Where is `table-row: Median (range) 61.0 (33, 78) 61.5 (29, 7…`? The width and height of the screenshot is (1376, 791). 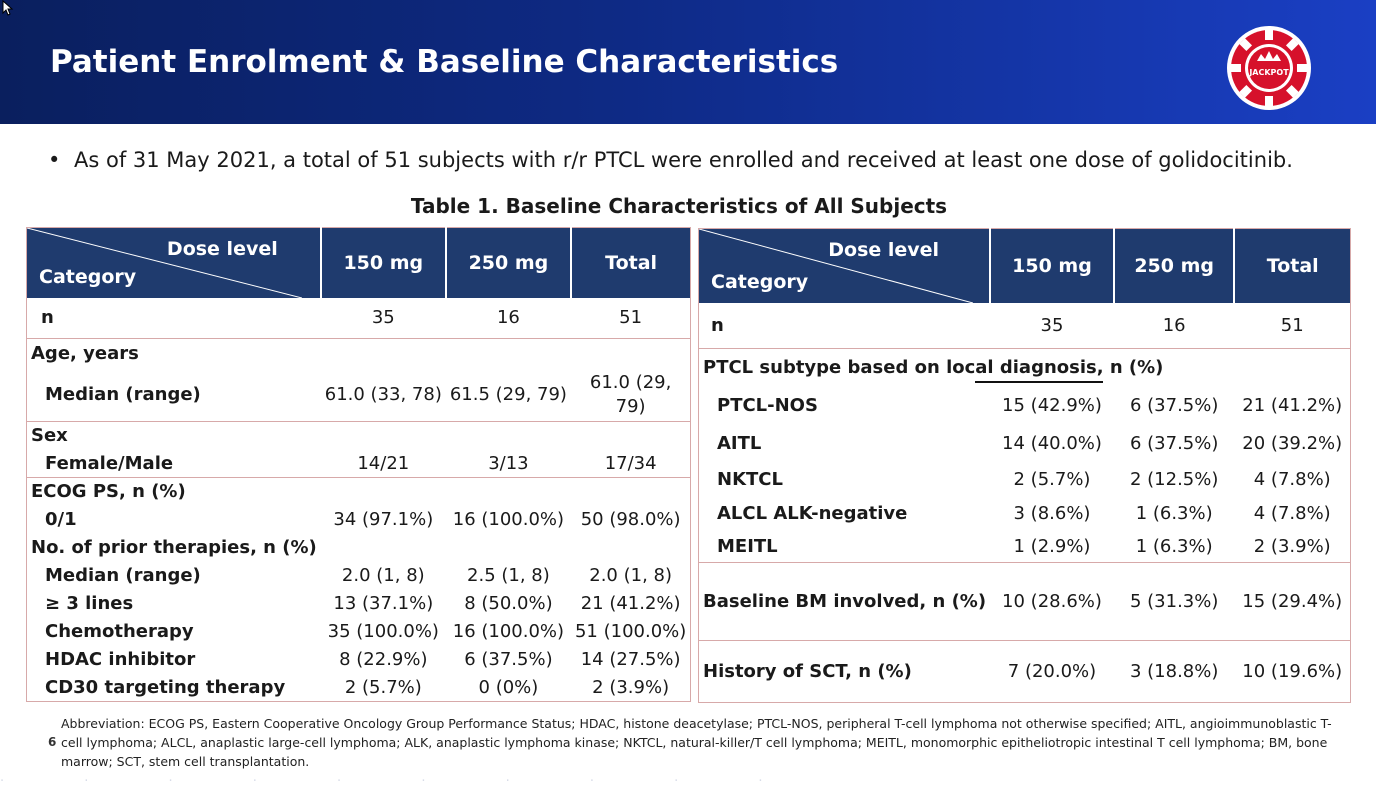
table-row: Median (range) 61.0 (33, 78) 61.5 (29, 7… is located at coordinates (359, 395).